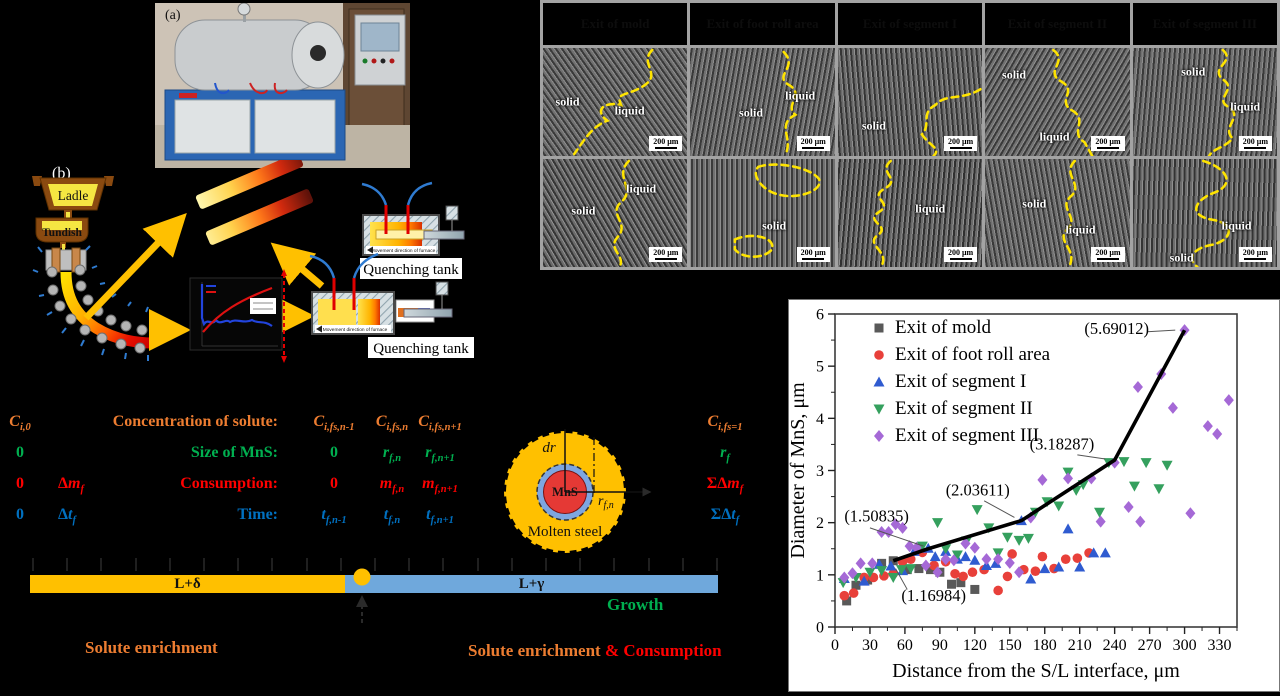 The height and width of the screenshot is (696, 1280). I want to click on liquid-label: liquid, so click(629, 110).